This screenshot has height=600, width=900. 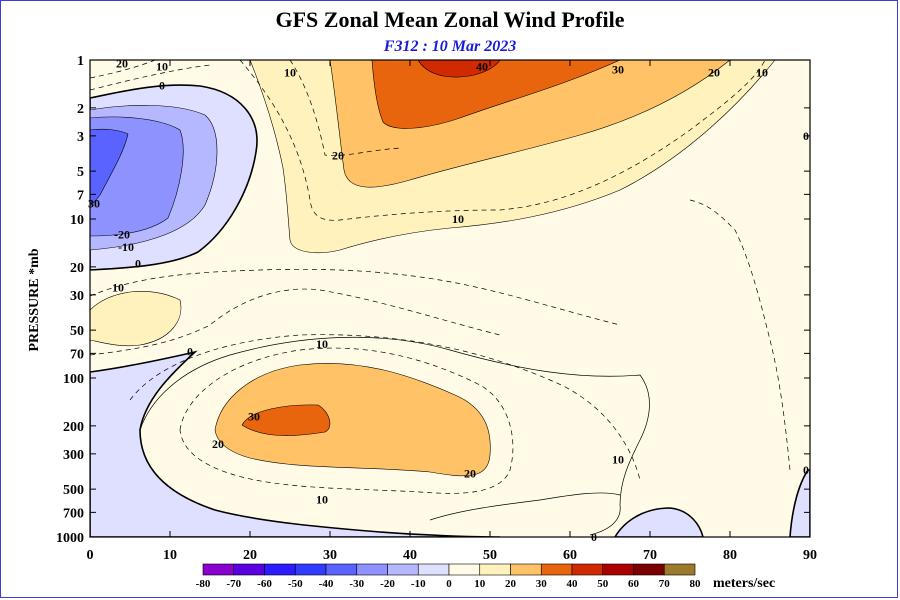 What do you see at coordinates (77, 354) in the screenshot?
I see `y-tick-label: 70` at bounding box center [77, 354].